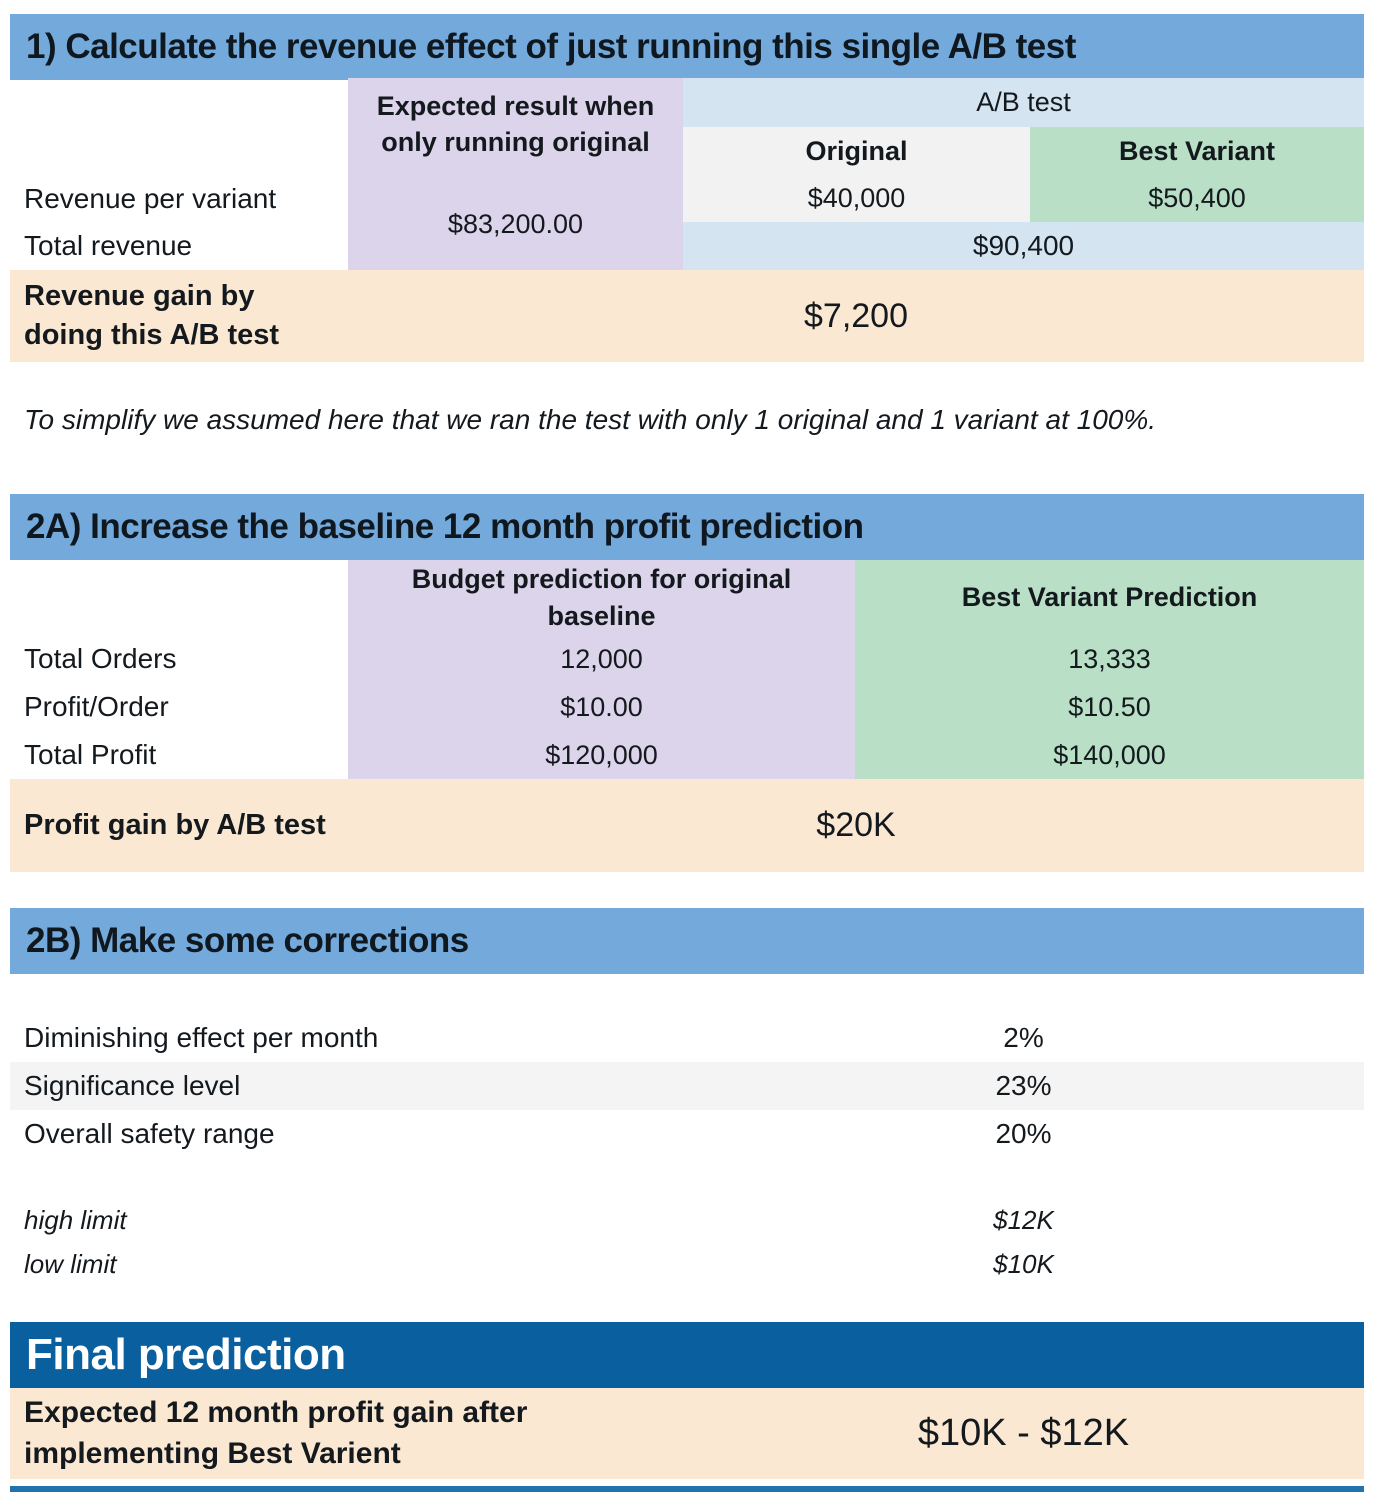 The width and height of the screenshot is (1376, 1492). What do you see at coordinates (1197, 151) in the screenshot?
I see `best-variant-column-header: Best Variant` at bounding box center [1197, 151].